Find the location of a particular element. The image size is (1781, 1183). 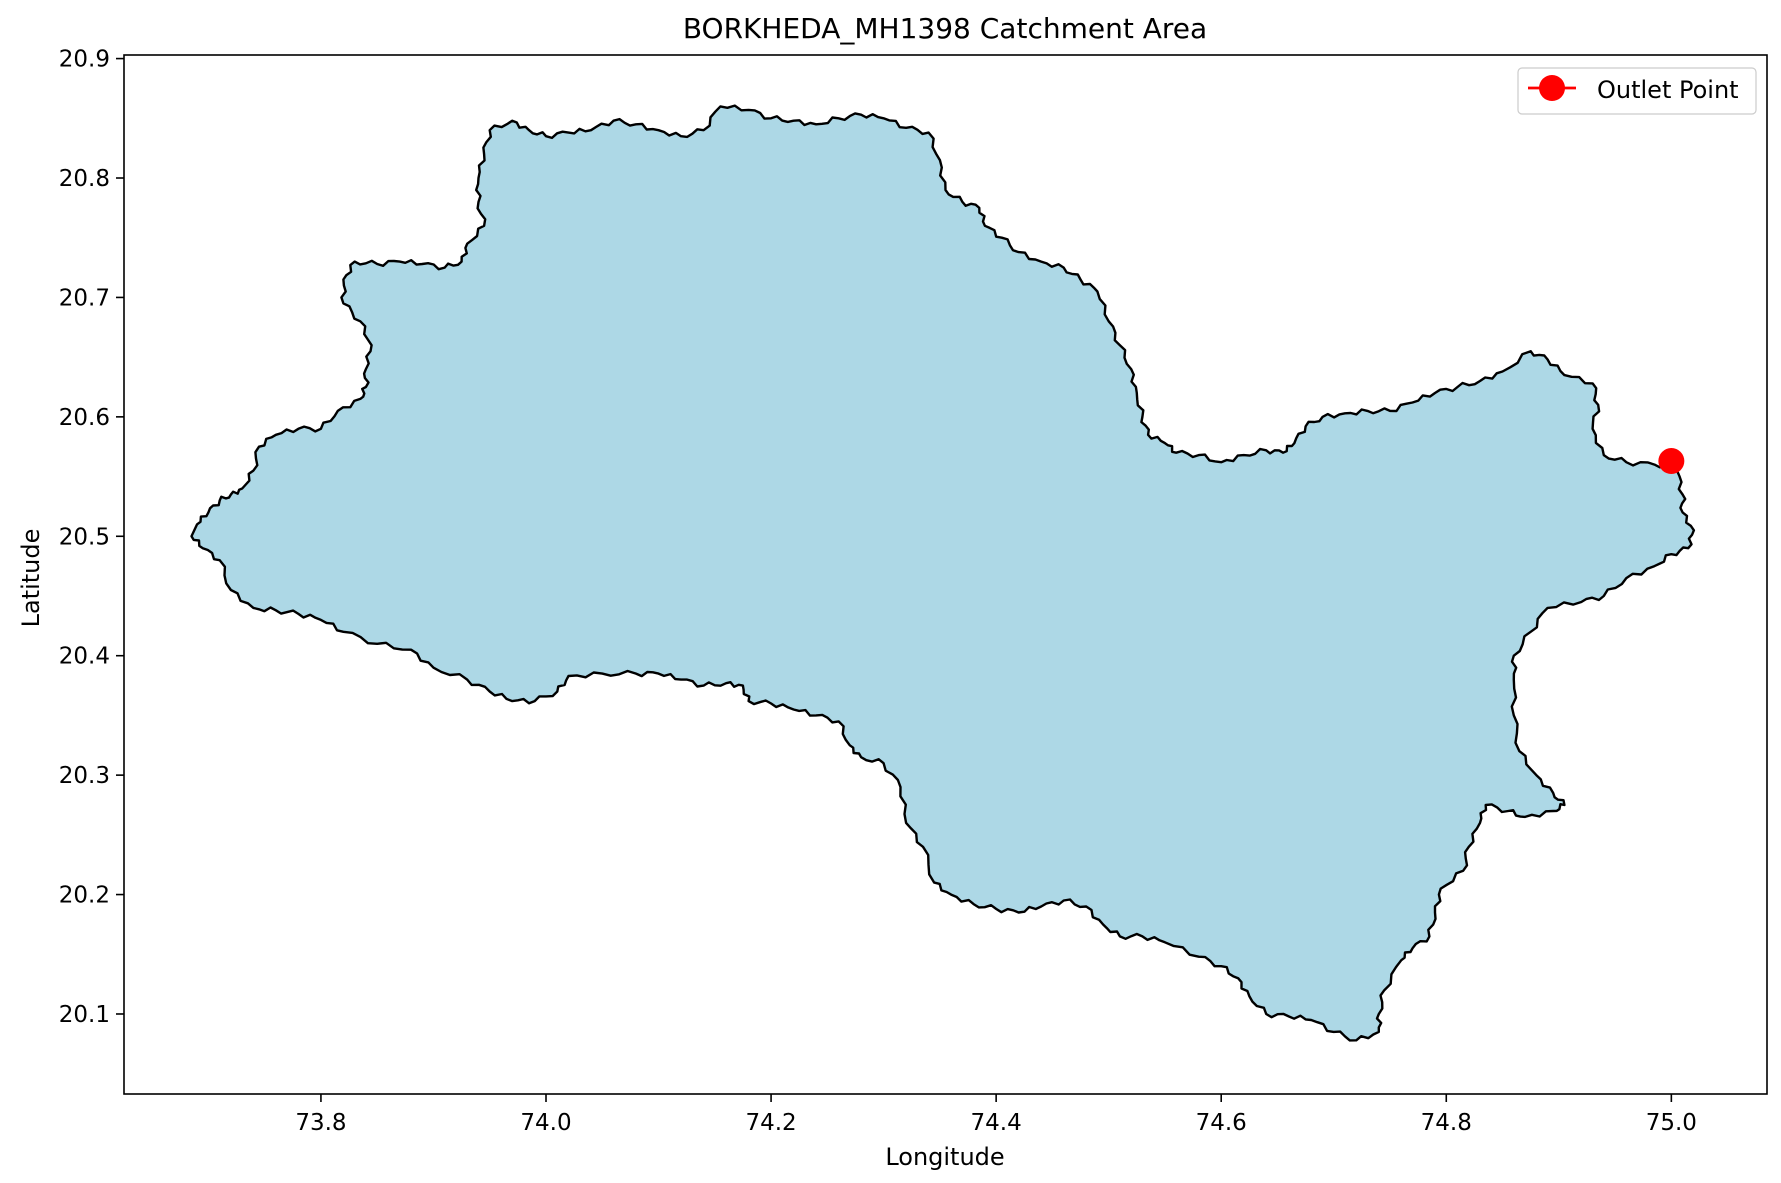

x-tick-label: 73.8 is located at coordinates (320, 1123).